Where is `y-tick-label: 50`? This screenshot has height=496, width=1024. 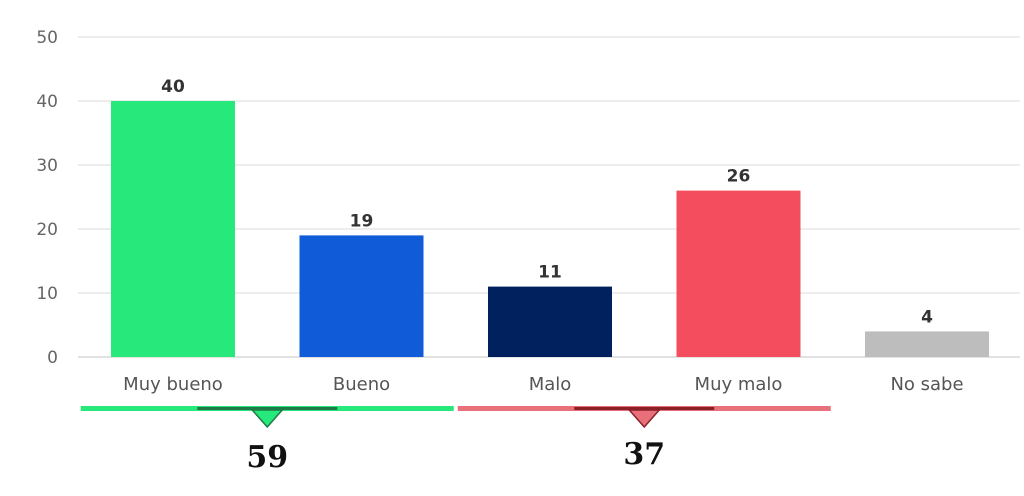 y-tick-label: 50 is located at coordinates (47, 38).